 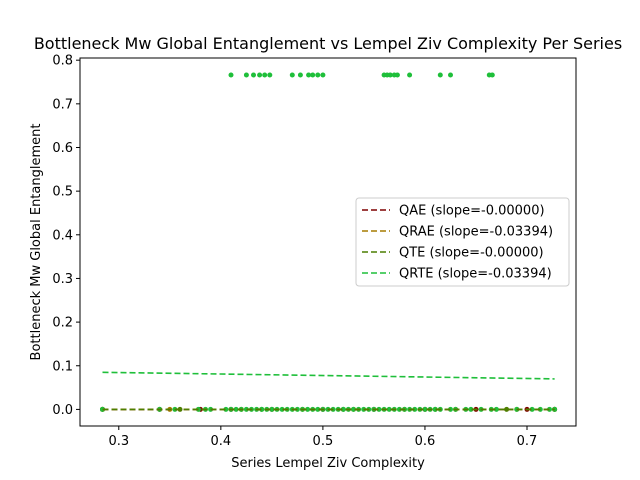 I want to click on y-tick-label-2: 0.2, so click(x=62, y=323).